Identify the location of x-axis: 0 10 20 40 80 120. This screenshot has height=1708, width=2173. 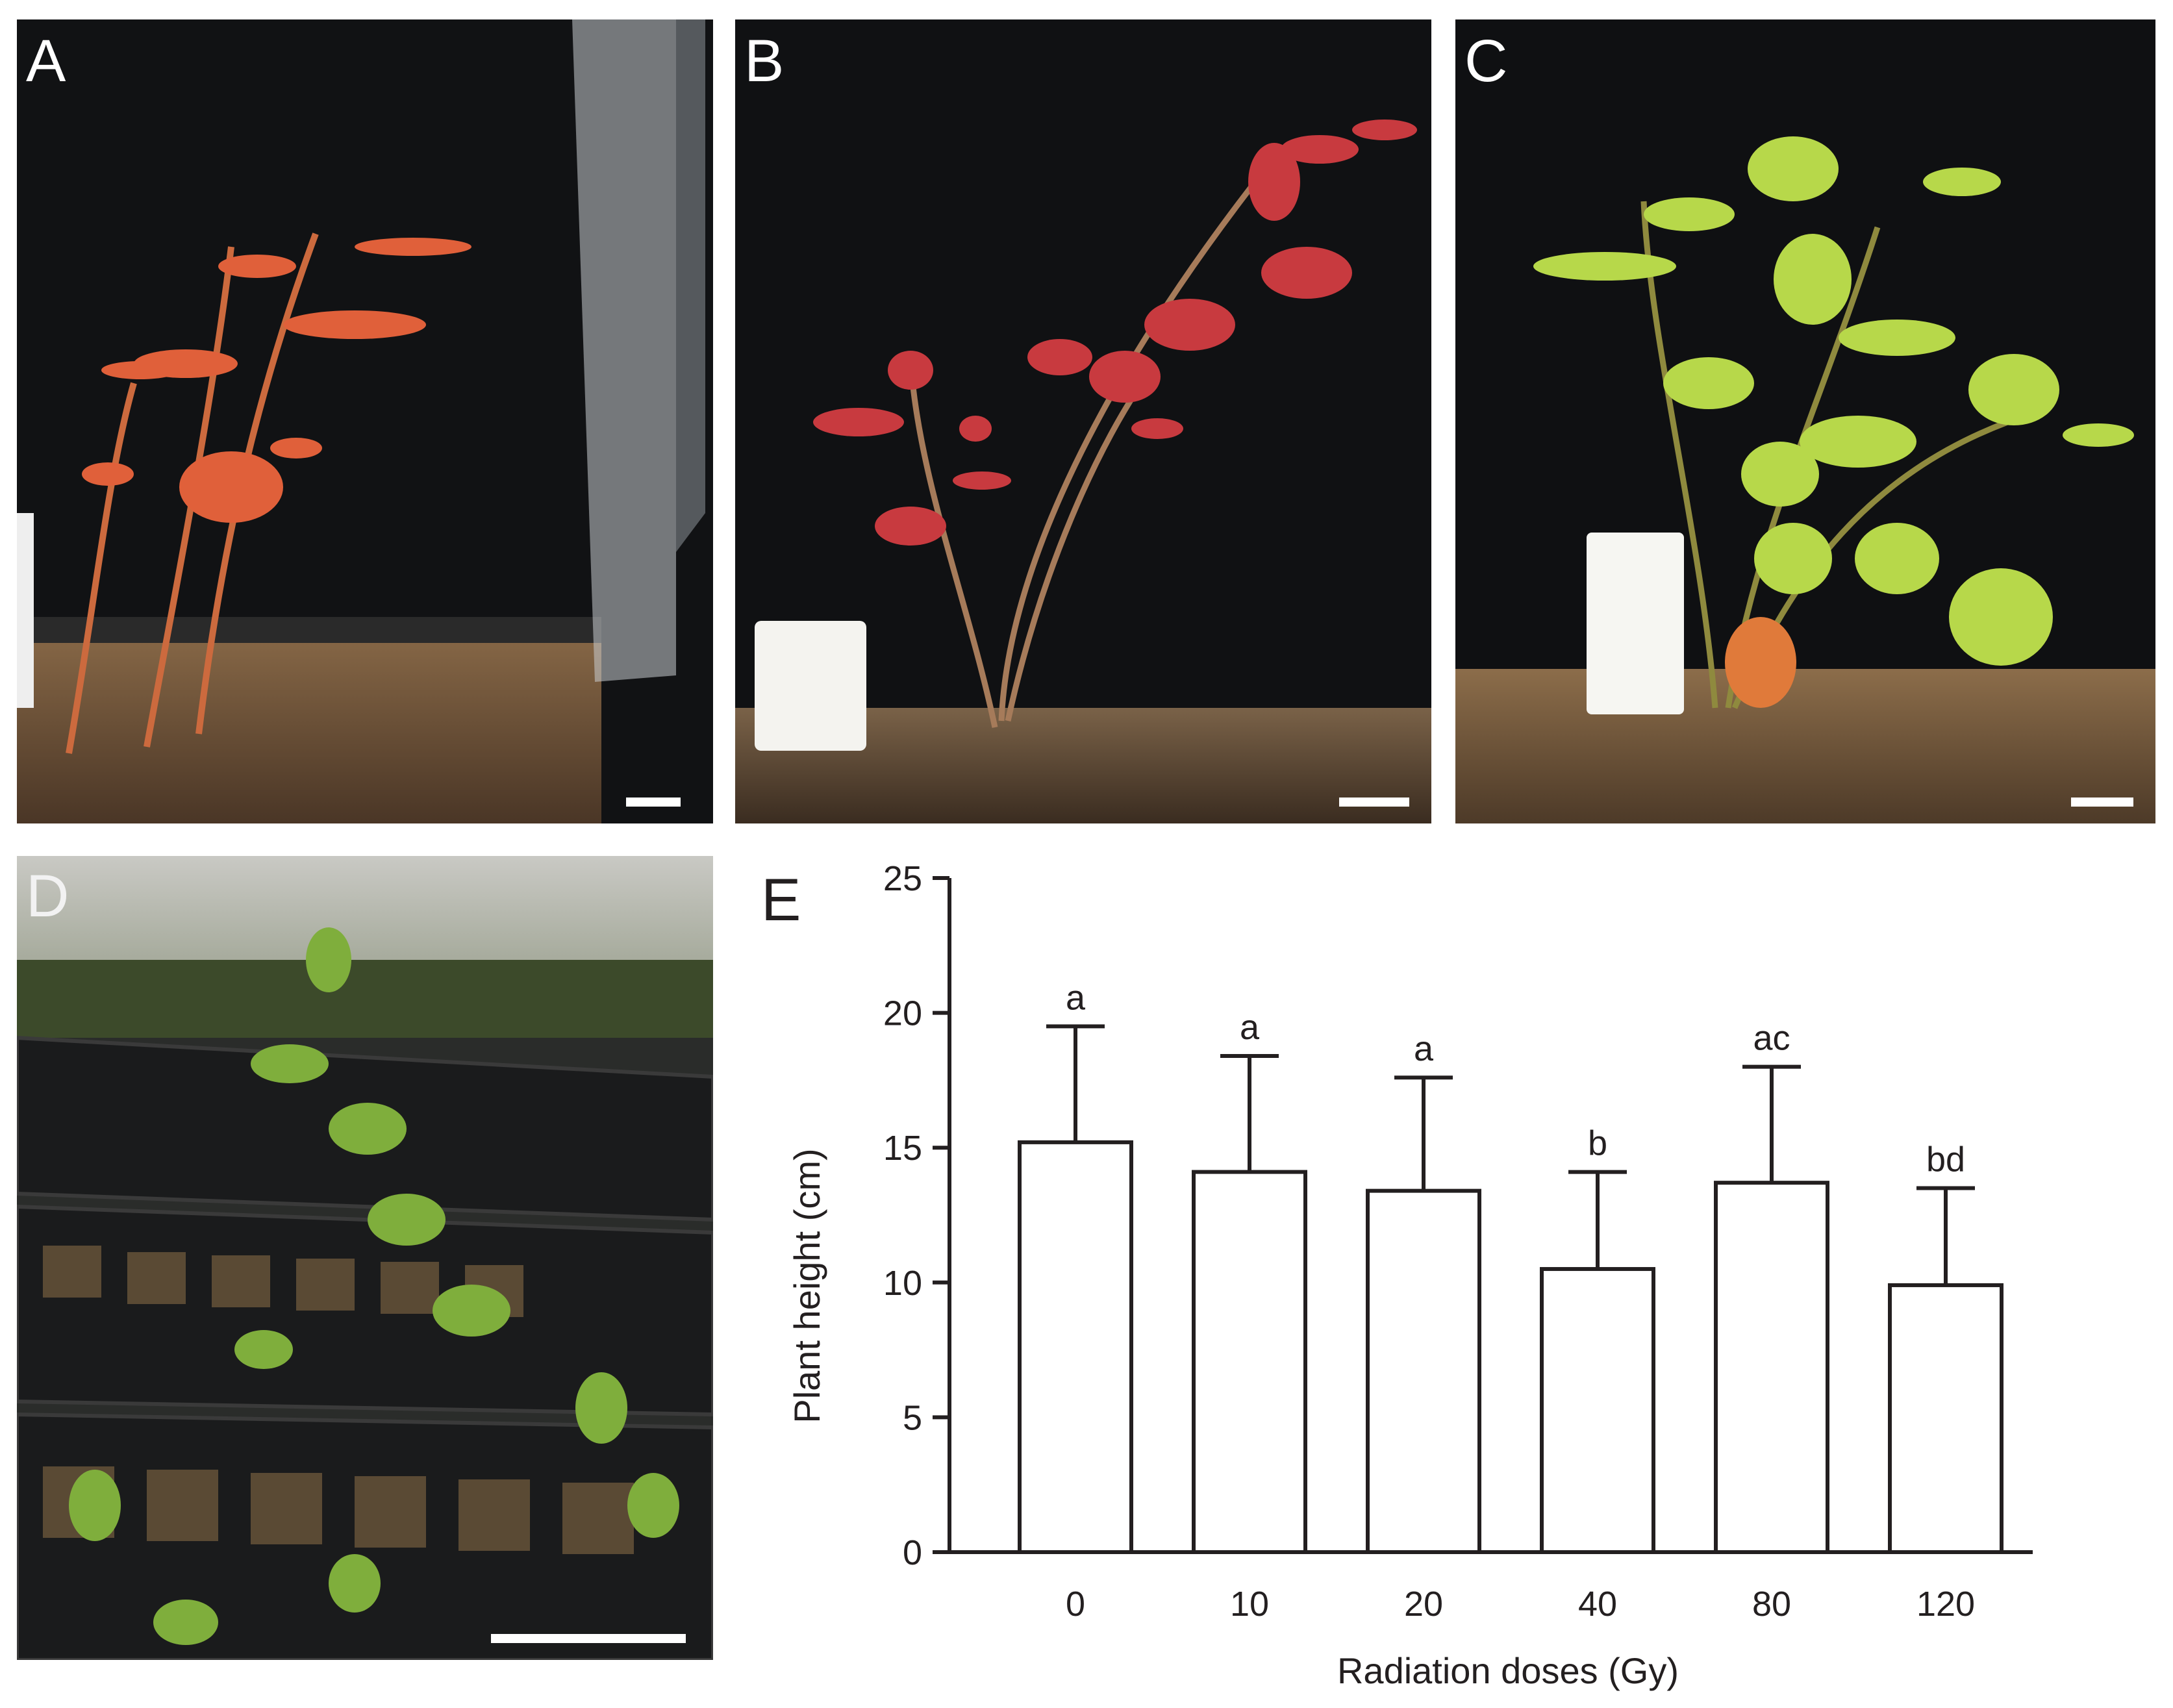
(1491, 1587).